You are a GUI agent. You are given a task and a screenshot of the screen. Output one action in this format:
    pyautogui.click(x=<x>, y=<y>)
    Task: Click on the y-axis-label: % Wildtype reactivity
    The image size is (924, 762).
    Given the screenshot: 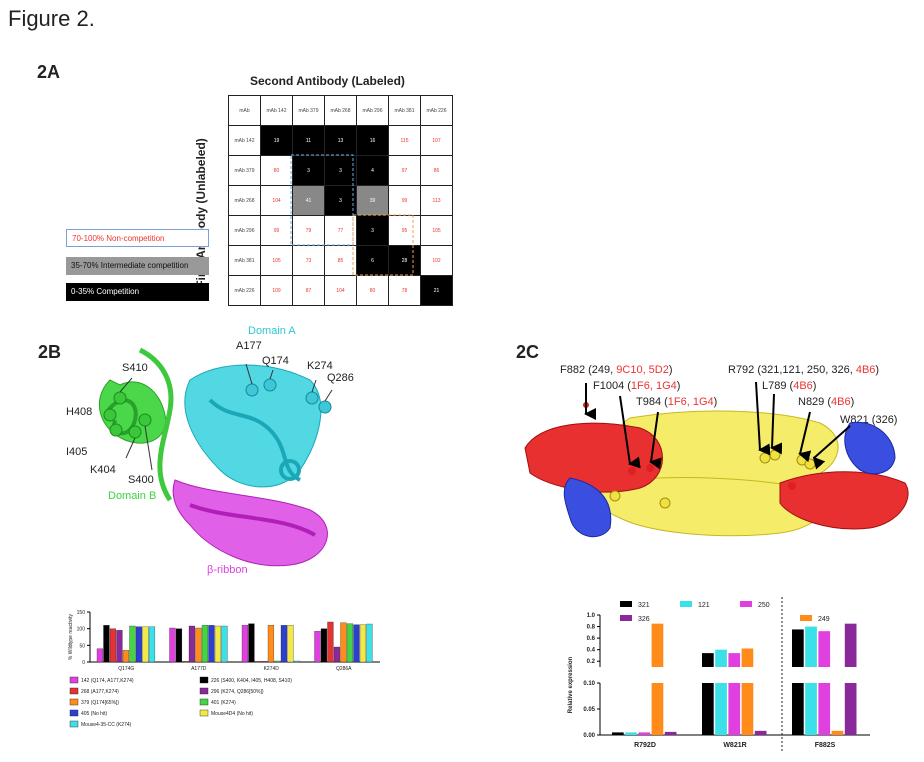 What is the action you would take?
    pyautogui.click(x=71, y=636)
    